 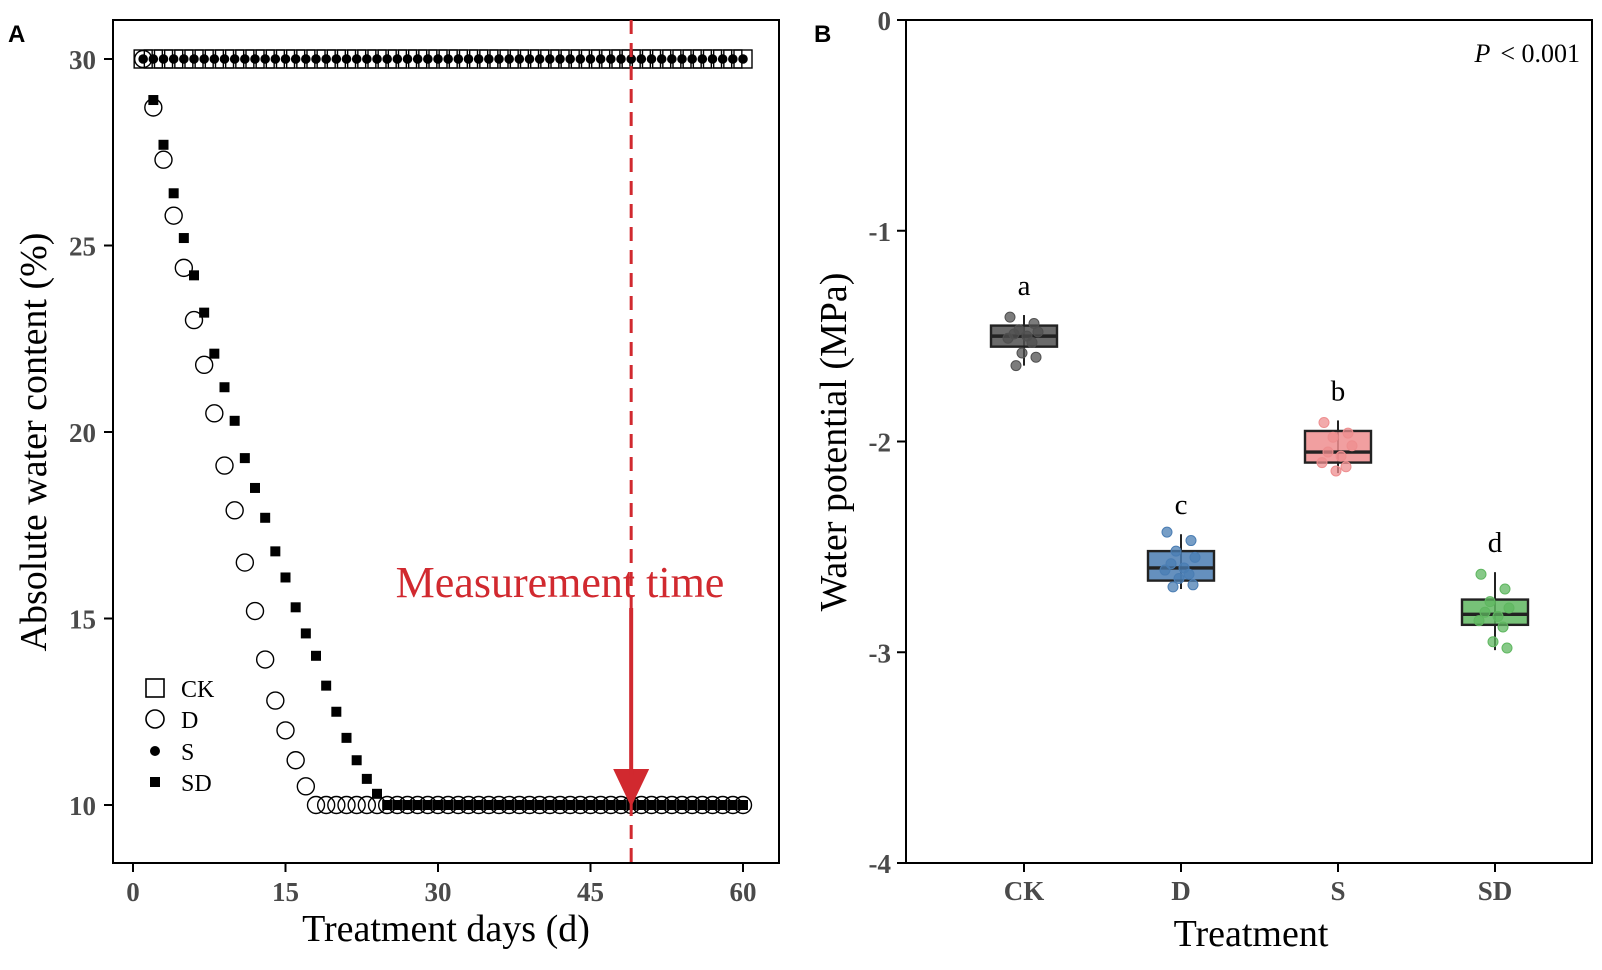 I want to click on x-tick-label: 60, so click(x=743, y=892).